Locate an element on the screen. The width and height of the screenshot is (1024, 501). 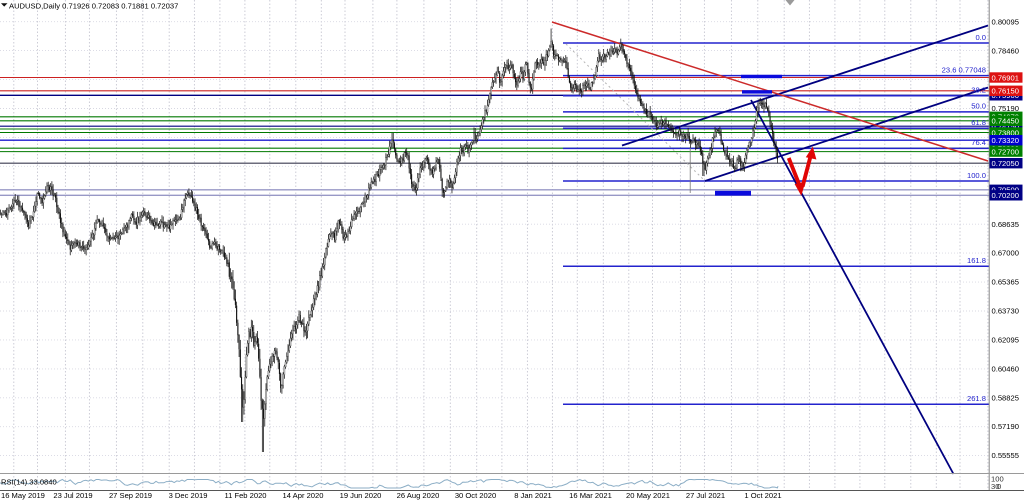
svg-text: 0.72050 is located at coordinates (1005, 163).